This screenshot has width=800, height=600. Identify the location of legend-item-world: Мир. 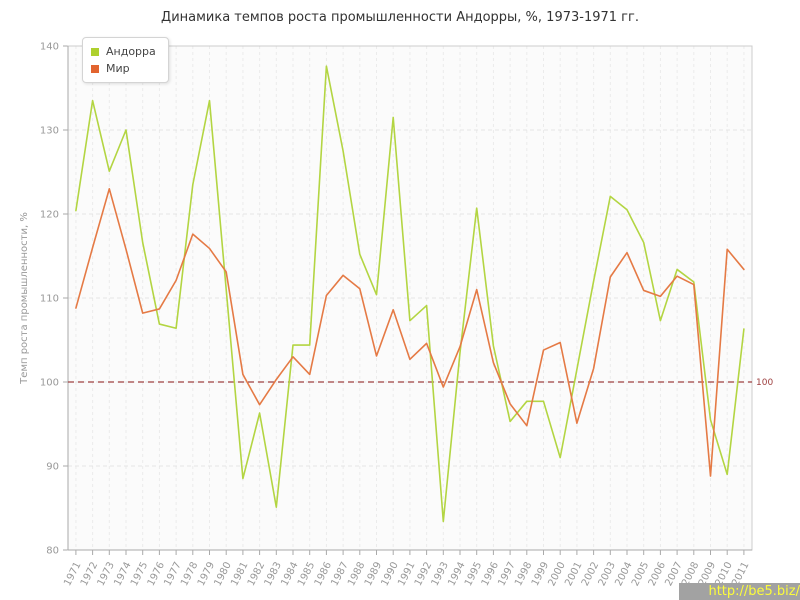
(123, 68).